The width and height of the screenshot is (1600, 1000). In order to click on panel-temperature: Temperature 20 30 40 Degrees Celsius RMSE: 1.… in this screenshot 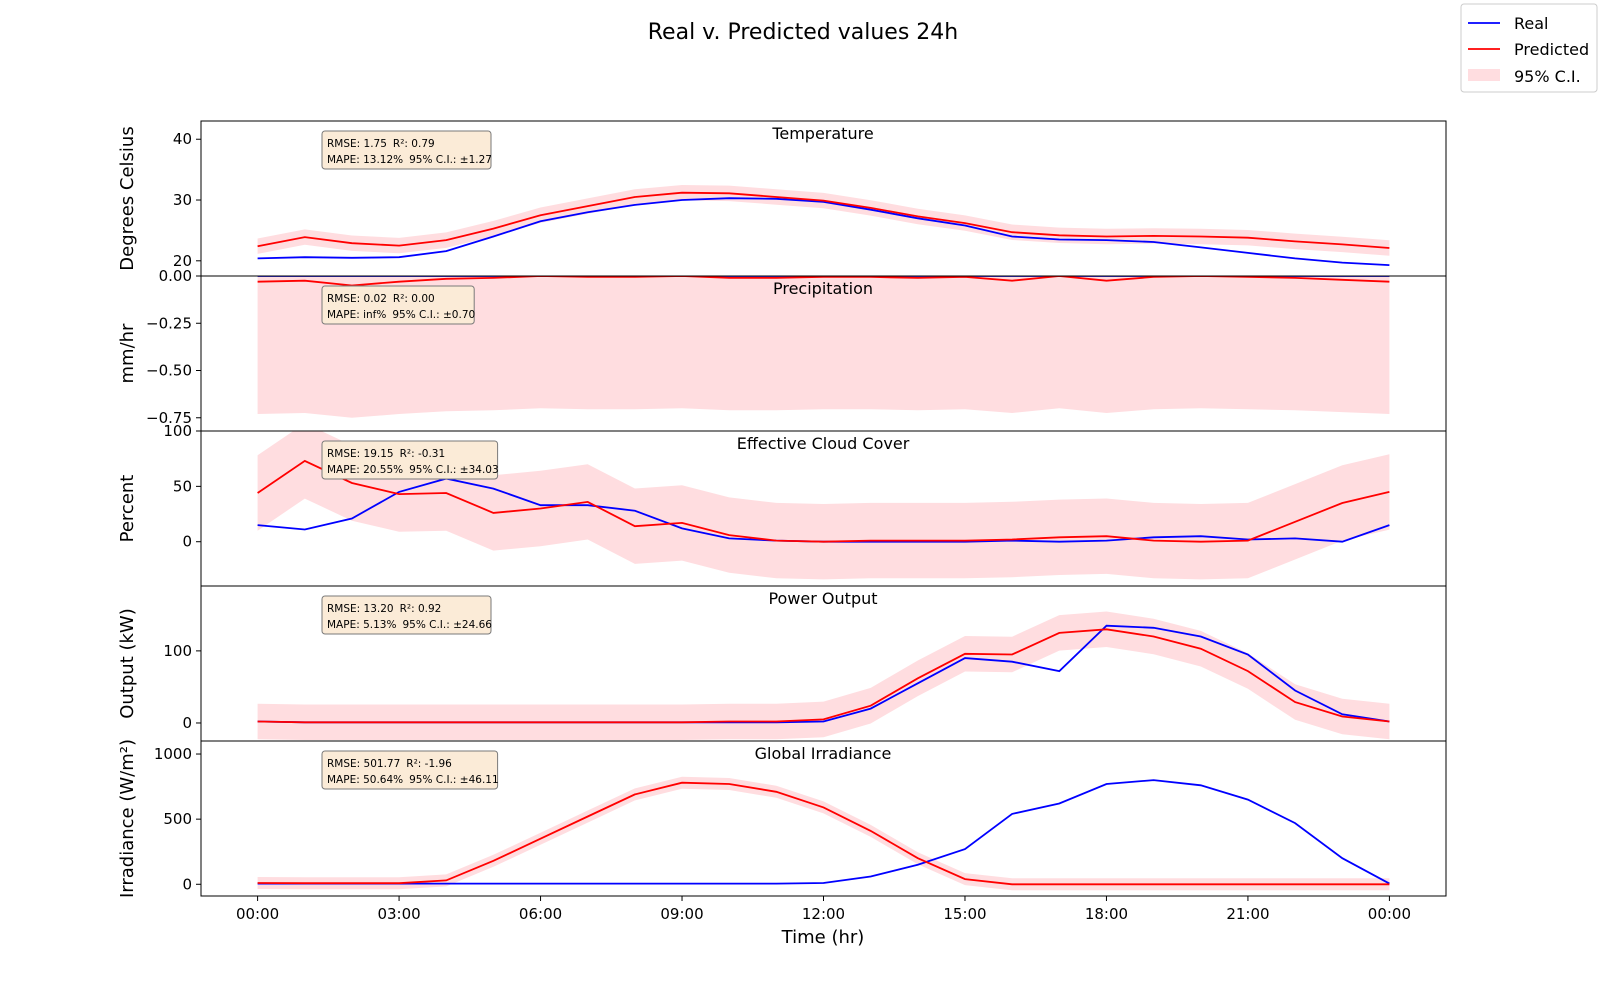, I will do `click(782, 198)`.